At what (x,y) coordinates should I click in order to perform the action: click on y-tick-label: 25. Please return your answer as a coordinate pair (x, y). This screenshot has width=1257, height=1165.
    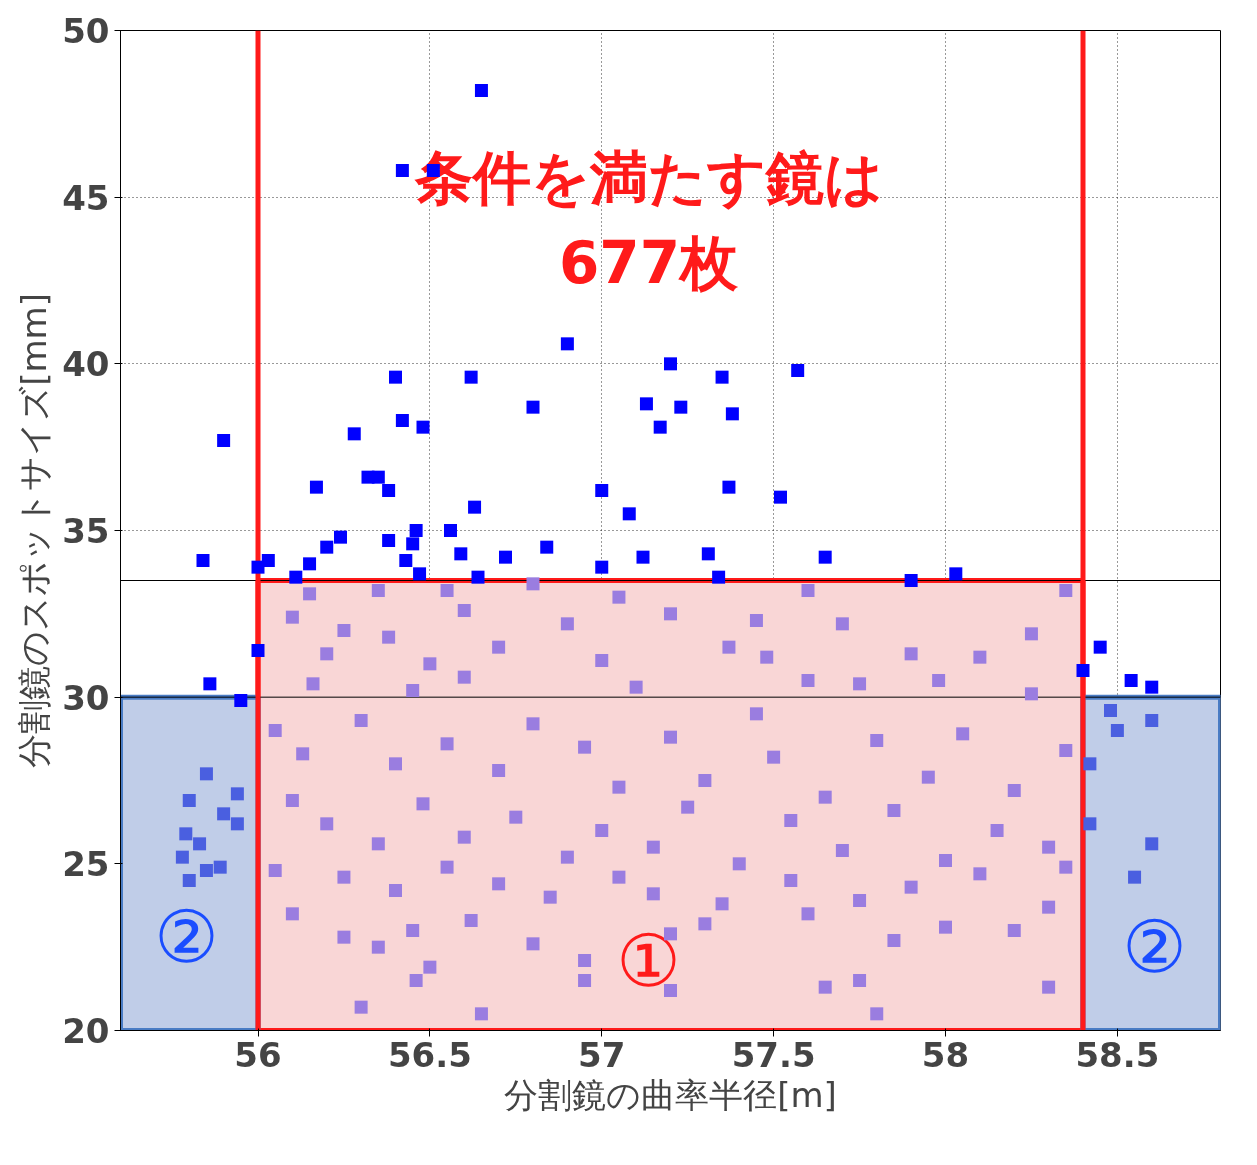
    Looking at the image, I should click on (86, 864).